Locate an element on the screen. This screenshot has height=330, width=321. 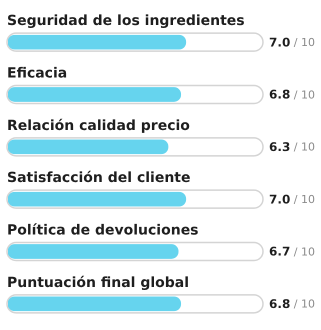
y-tick-label: Puntuación final global is located at coordinates (98, 282).